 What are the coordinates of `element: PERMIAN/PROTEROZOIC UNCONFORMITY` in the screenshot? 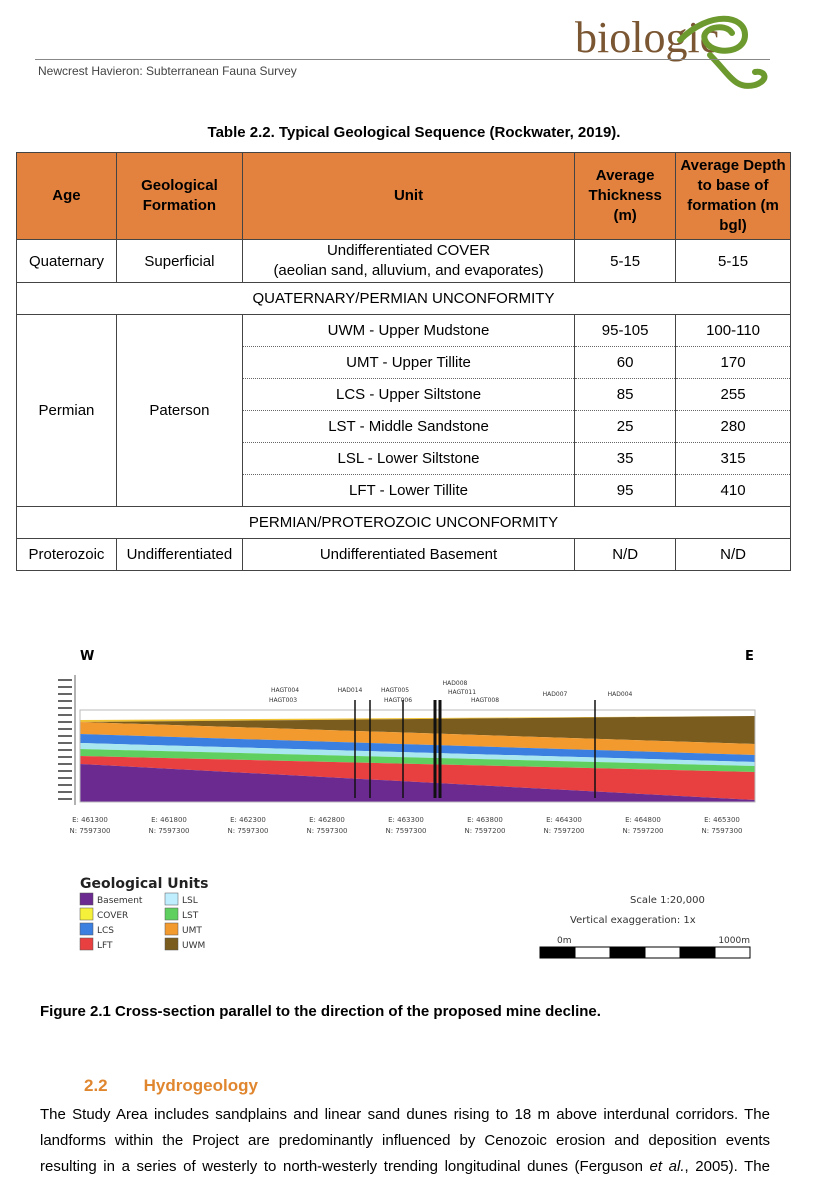 It's located at (403, 522).